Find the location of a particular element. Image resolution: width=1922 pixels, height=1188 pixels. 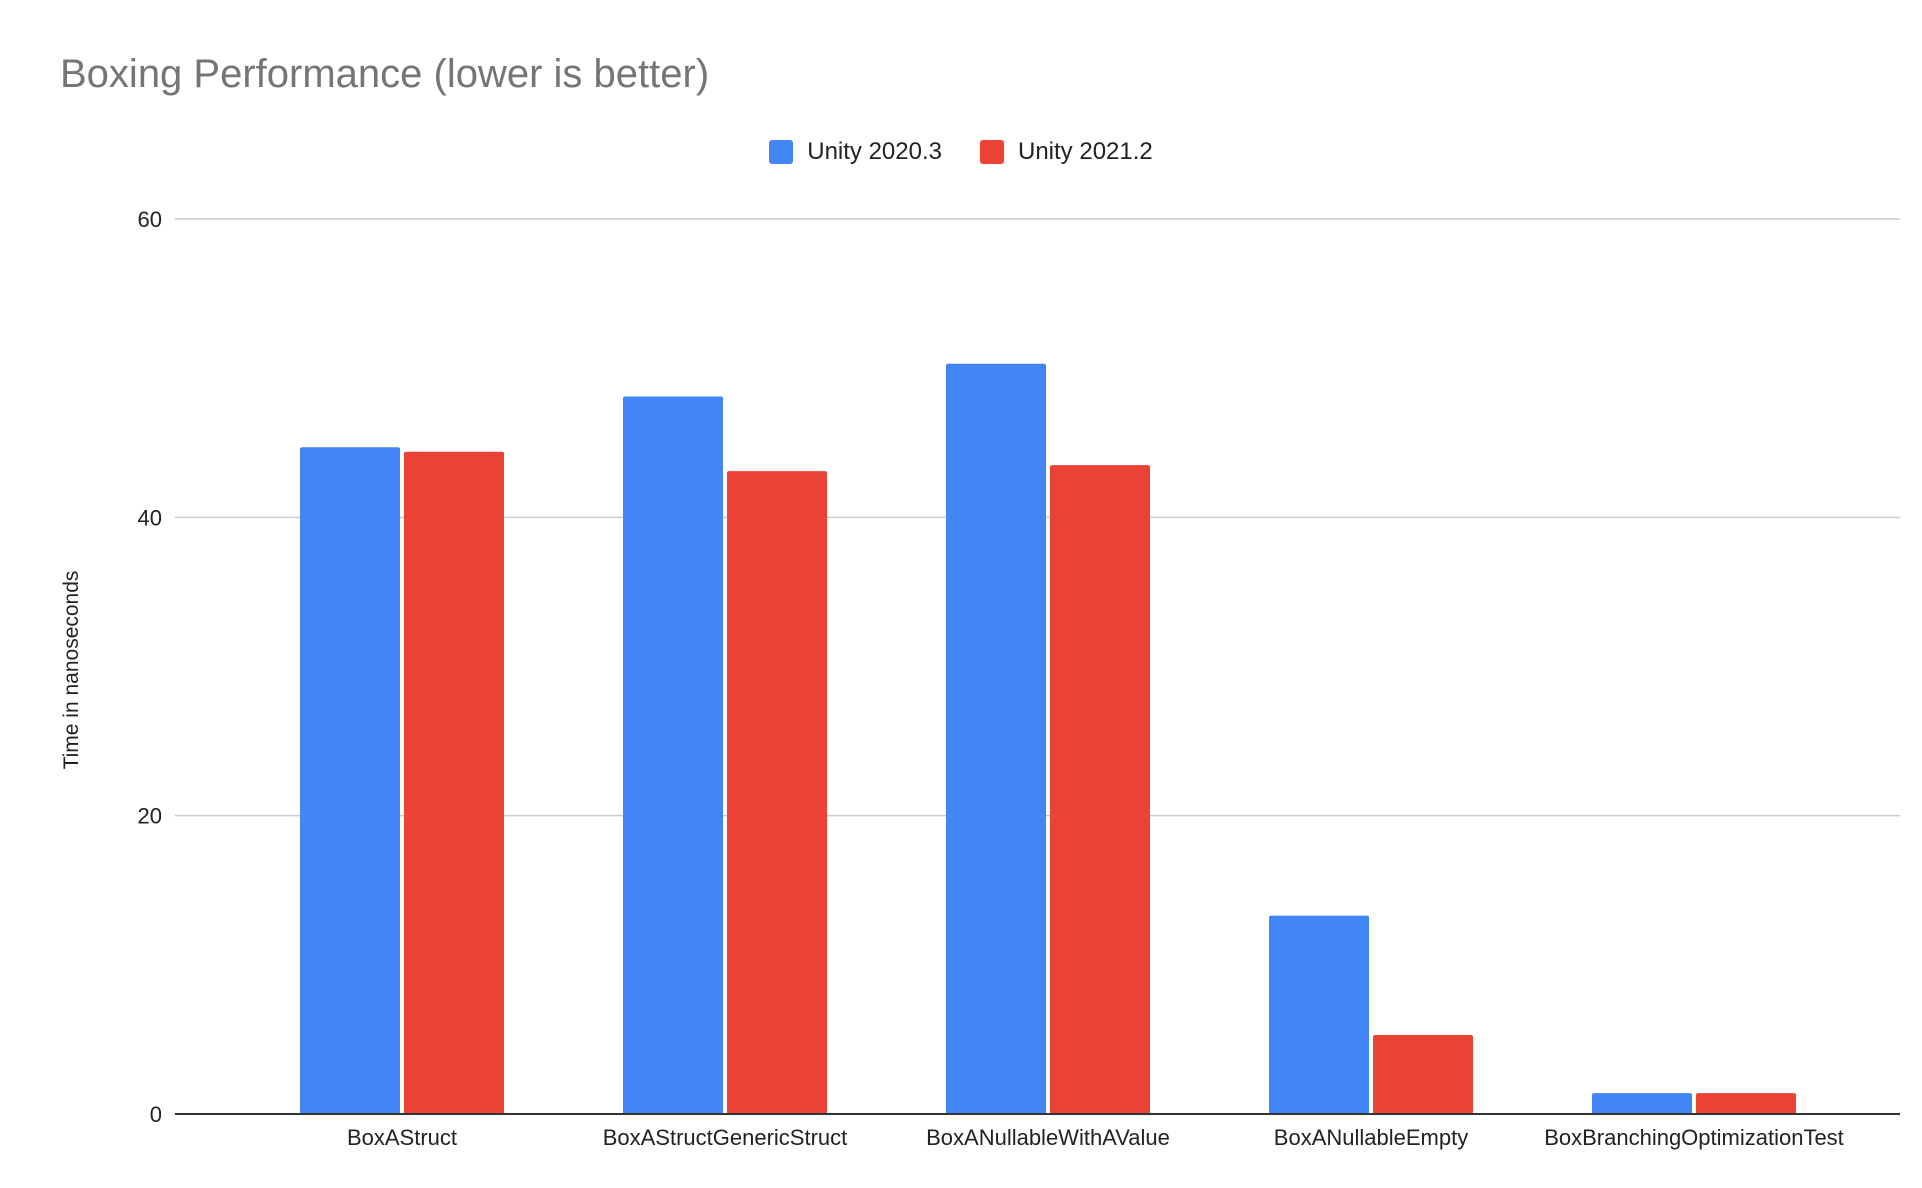

bar-unity-2020-boxanullablewithavalue is located at coordinates (996, 739).